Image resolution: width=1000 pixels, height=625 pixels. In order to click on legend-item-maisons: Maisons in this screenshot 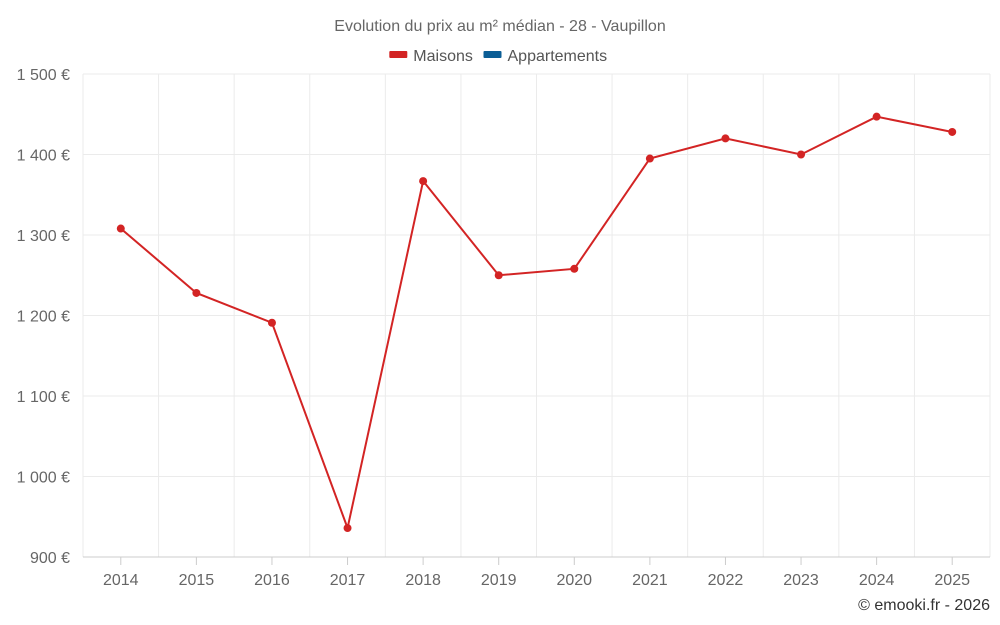, I will do `click(431, 56)`.